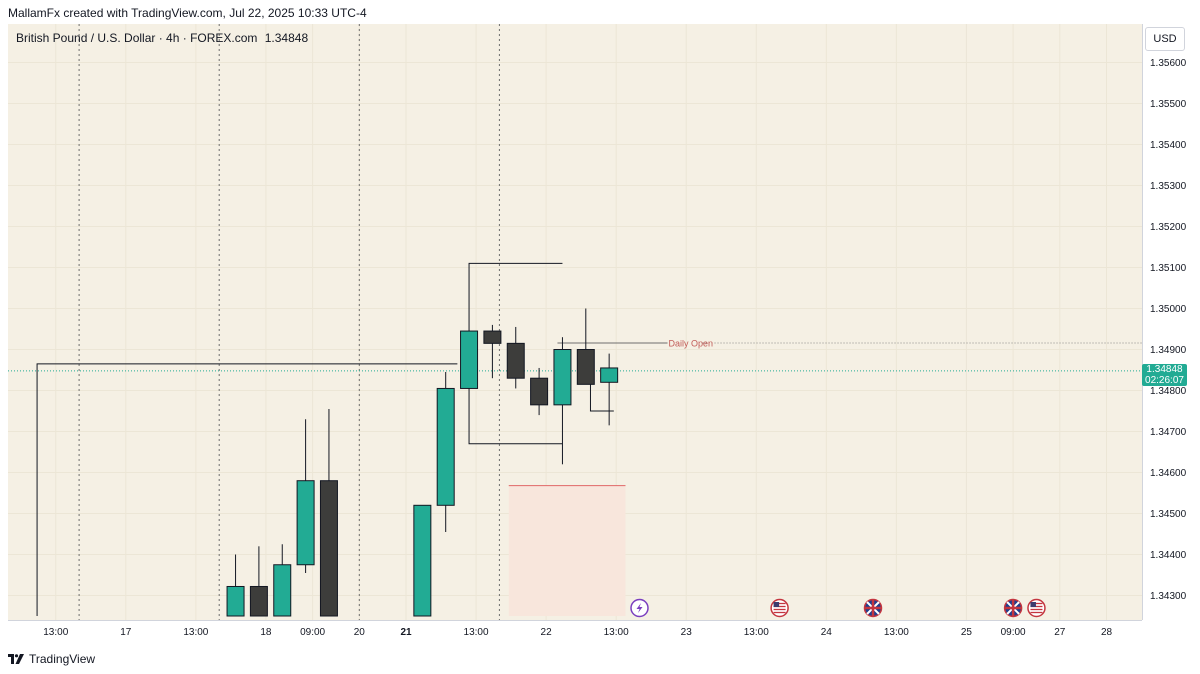 The width and height of the screenshot is (1200, 674). What do you see at coordinates (1168, 514) in the screenshot?
I see `price-tick-label: 1.34500` at bounding box center [1168, 514].